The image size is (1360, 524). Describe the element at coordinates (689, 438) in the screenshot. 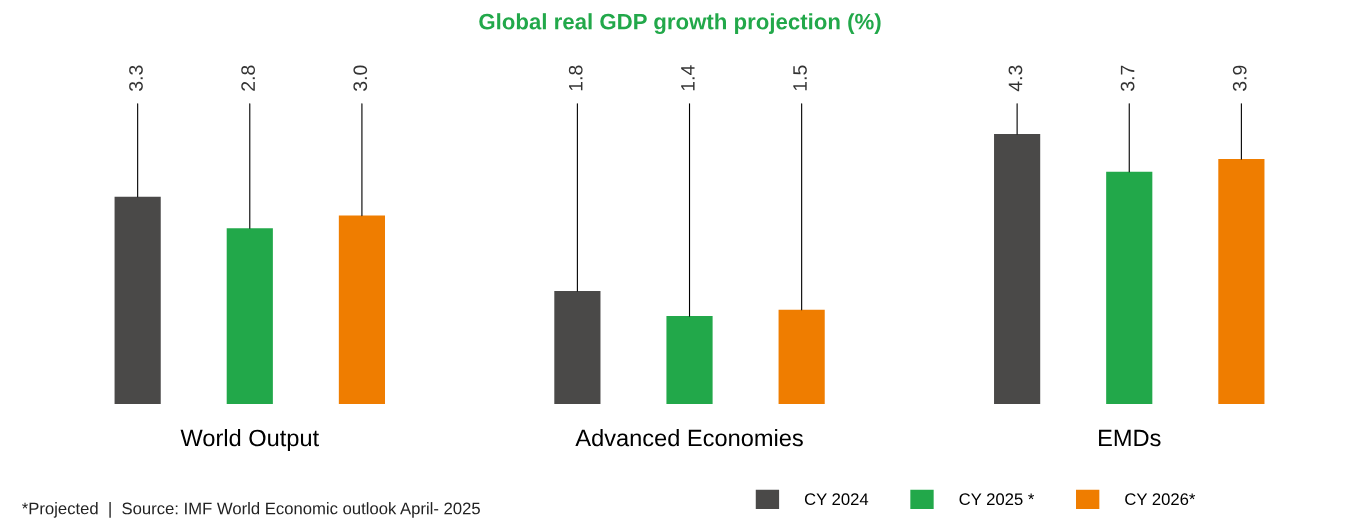

I see `x-tick-label: Advanced Economies` at that location.